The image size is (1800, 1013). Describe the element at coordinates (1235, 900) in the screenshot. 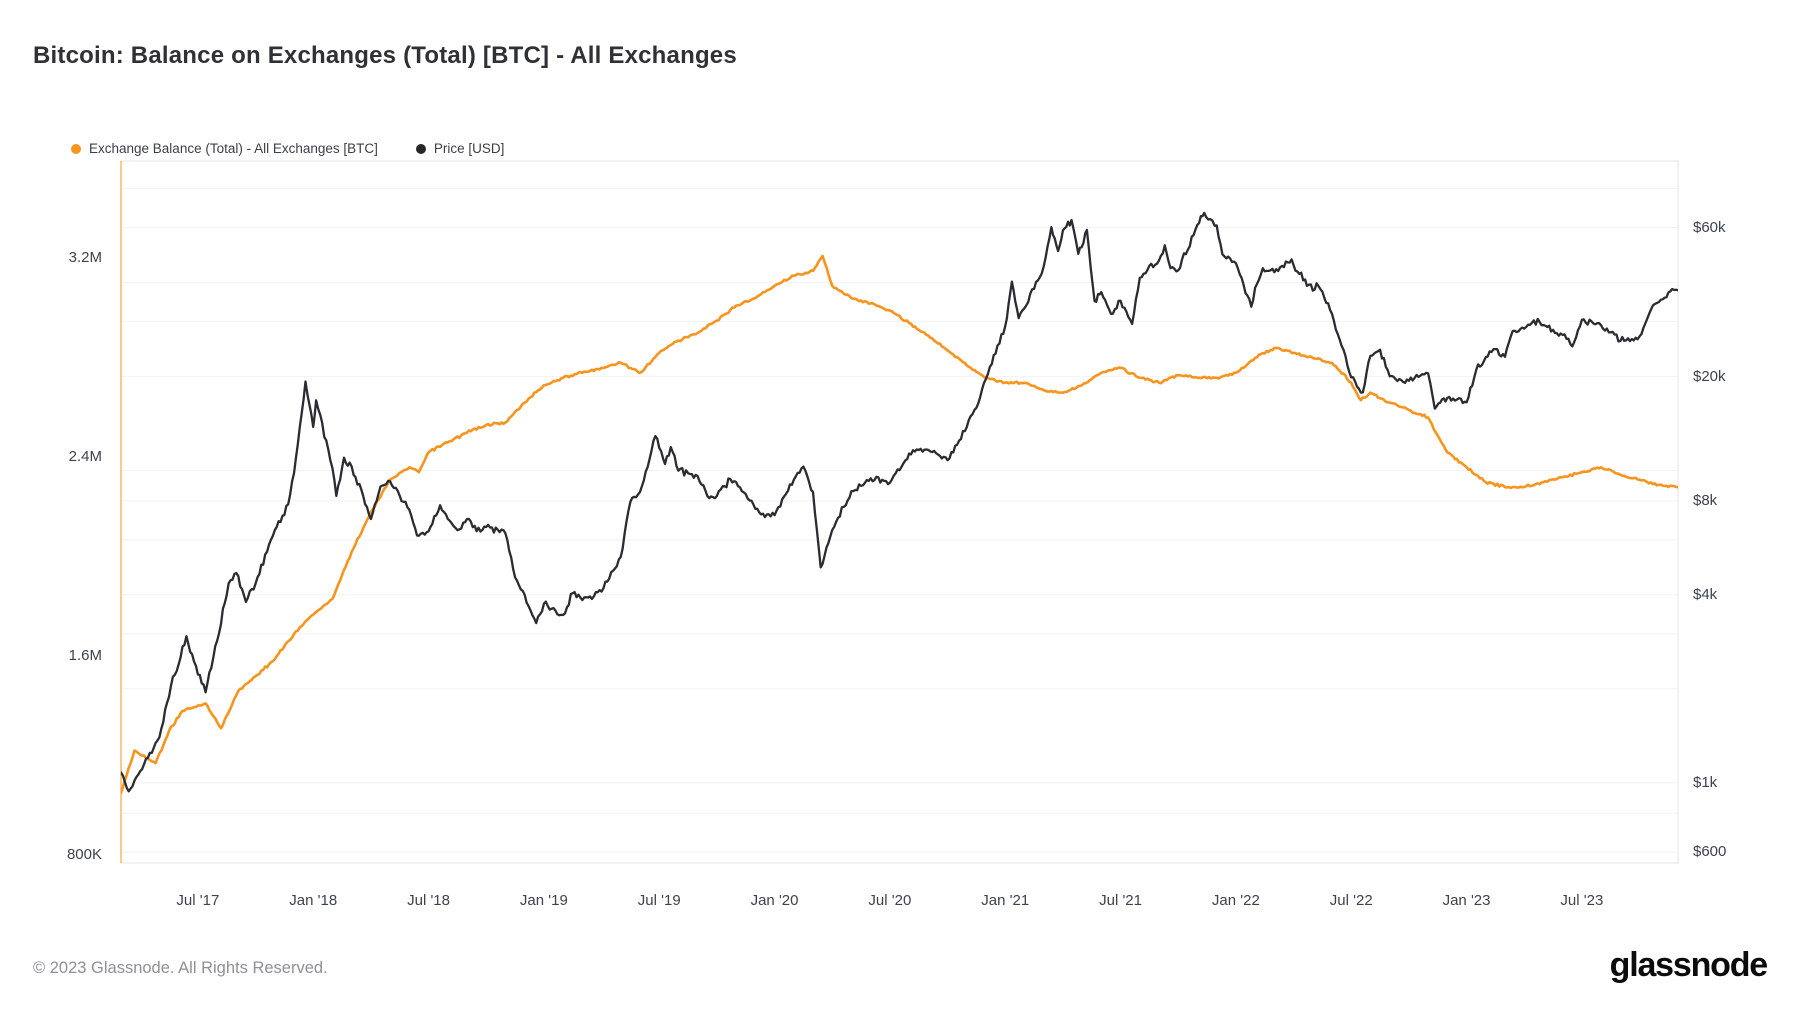

I see `x-tick-label: Jan '22` at that location.